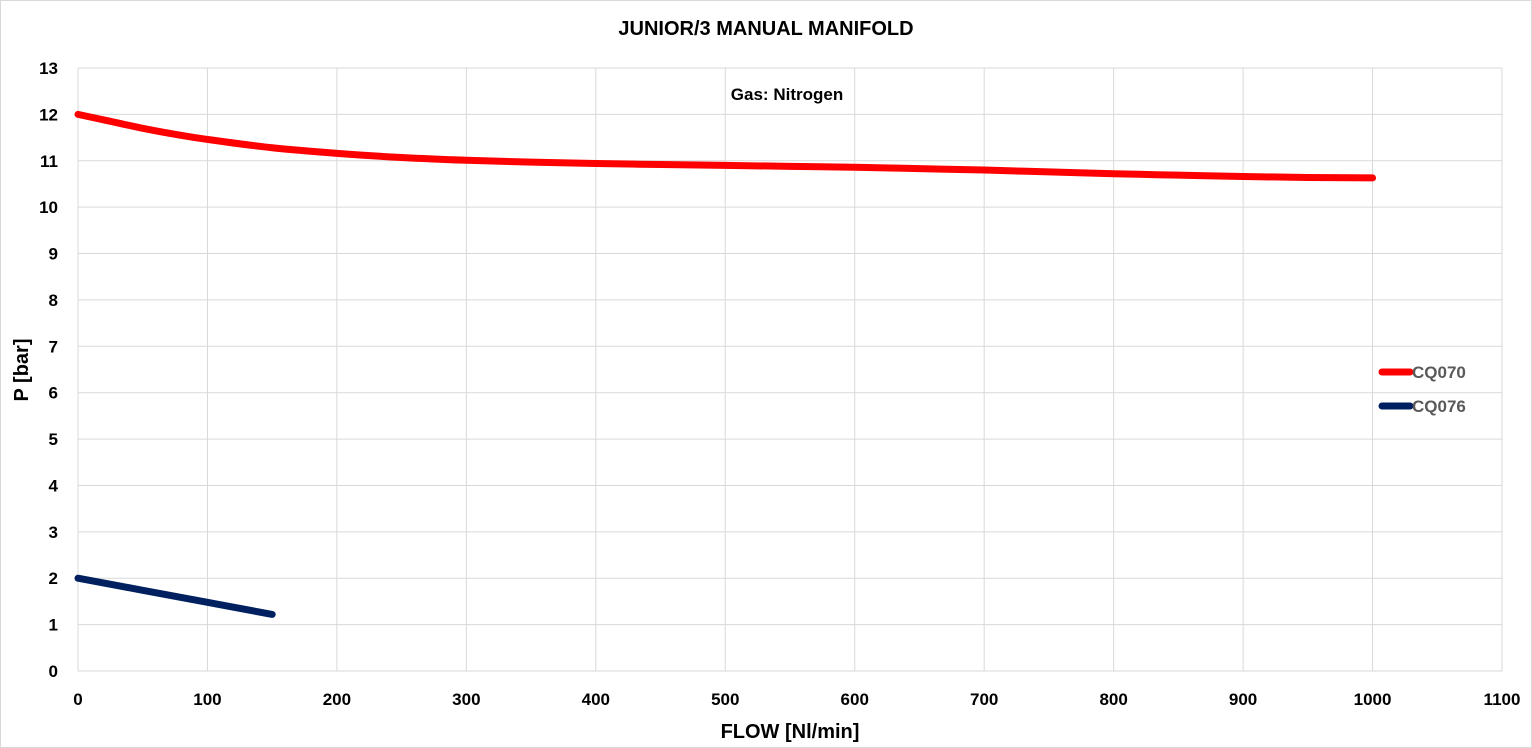 Image resolution: width=1532 pixels, height=748 pixels. Describe the element at coordinates (53, 393) in the screenshot. I see `y-tick-label: 6` at that location.